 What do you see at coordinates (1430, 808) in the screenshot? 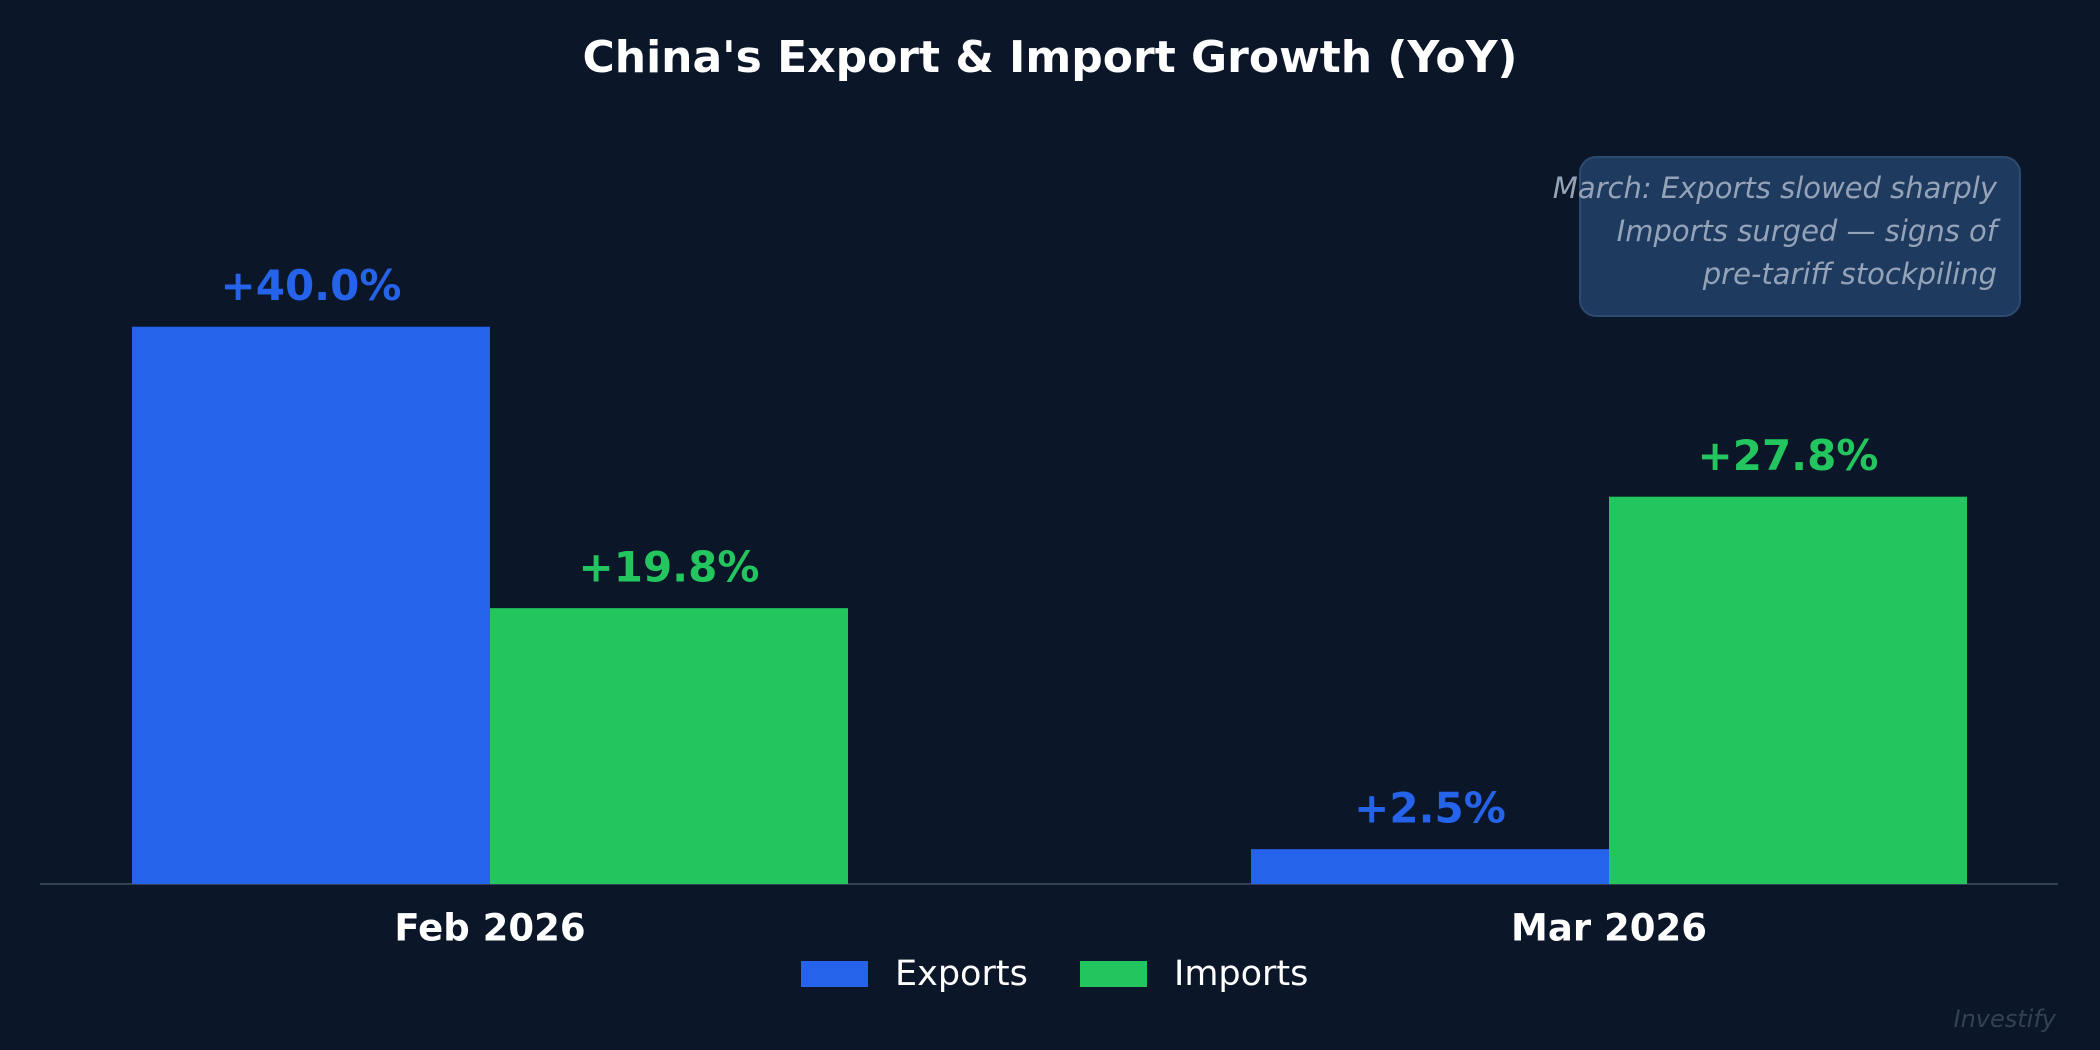
I see `value-label: +2.5%` at bounding box center [1430, 808].